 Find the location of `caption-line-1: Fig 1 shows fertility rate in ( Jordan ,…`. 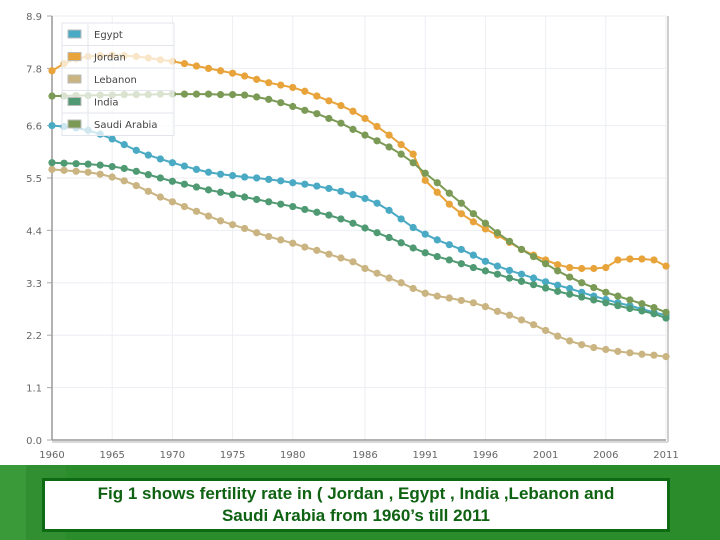

caption-line-1: Fig 1 shows fertility rate in ( Jordan ,… is located at coordinates (356, 493).